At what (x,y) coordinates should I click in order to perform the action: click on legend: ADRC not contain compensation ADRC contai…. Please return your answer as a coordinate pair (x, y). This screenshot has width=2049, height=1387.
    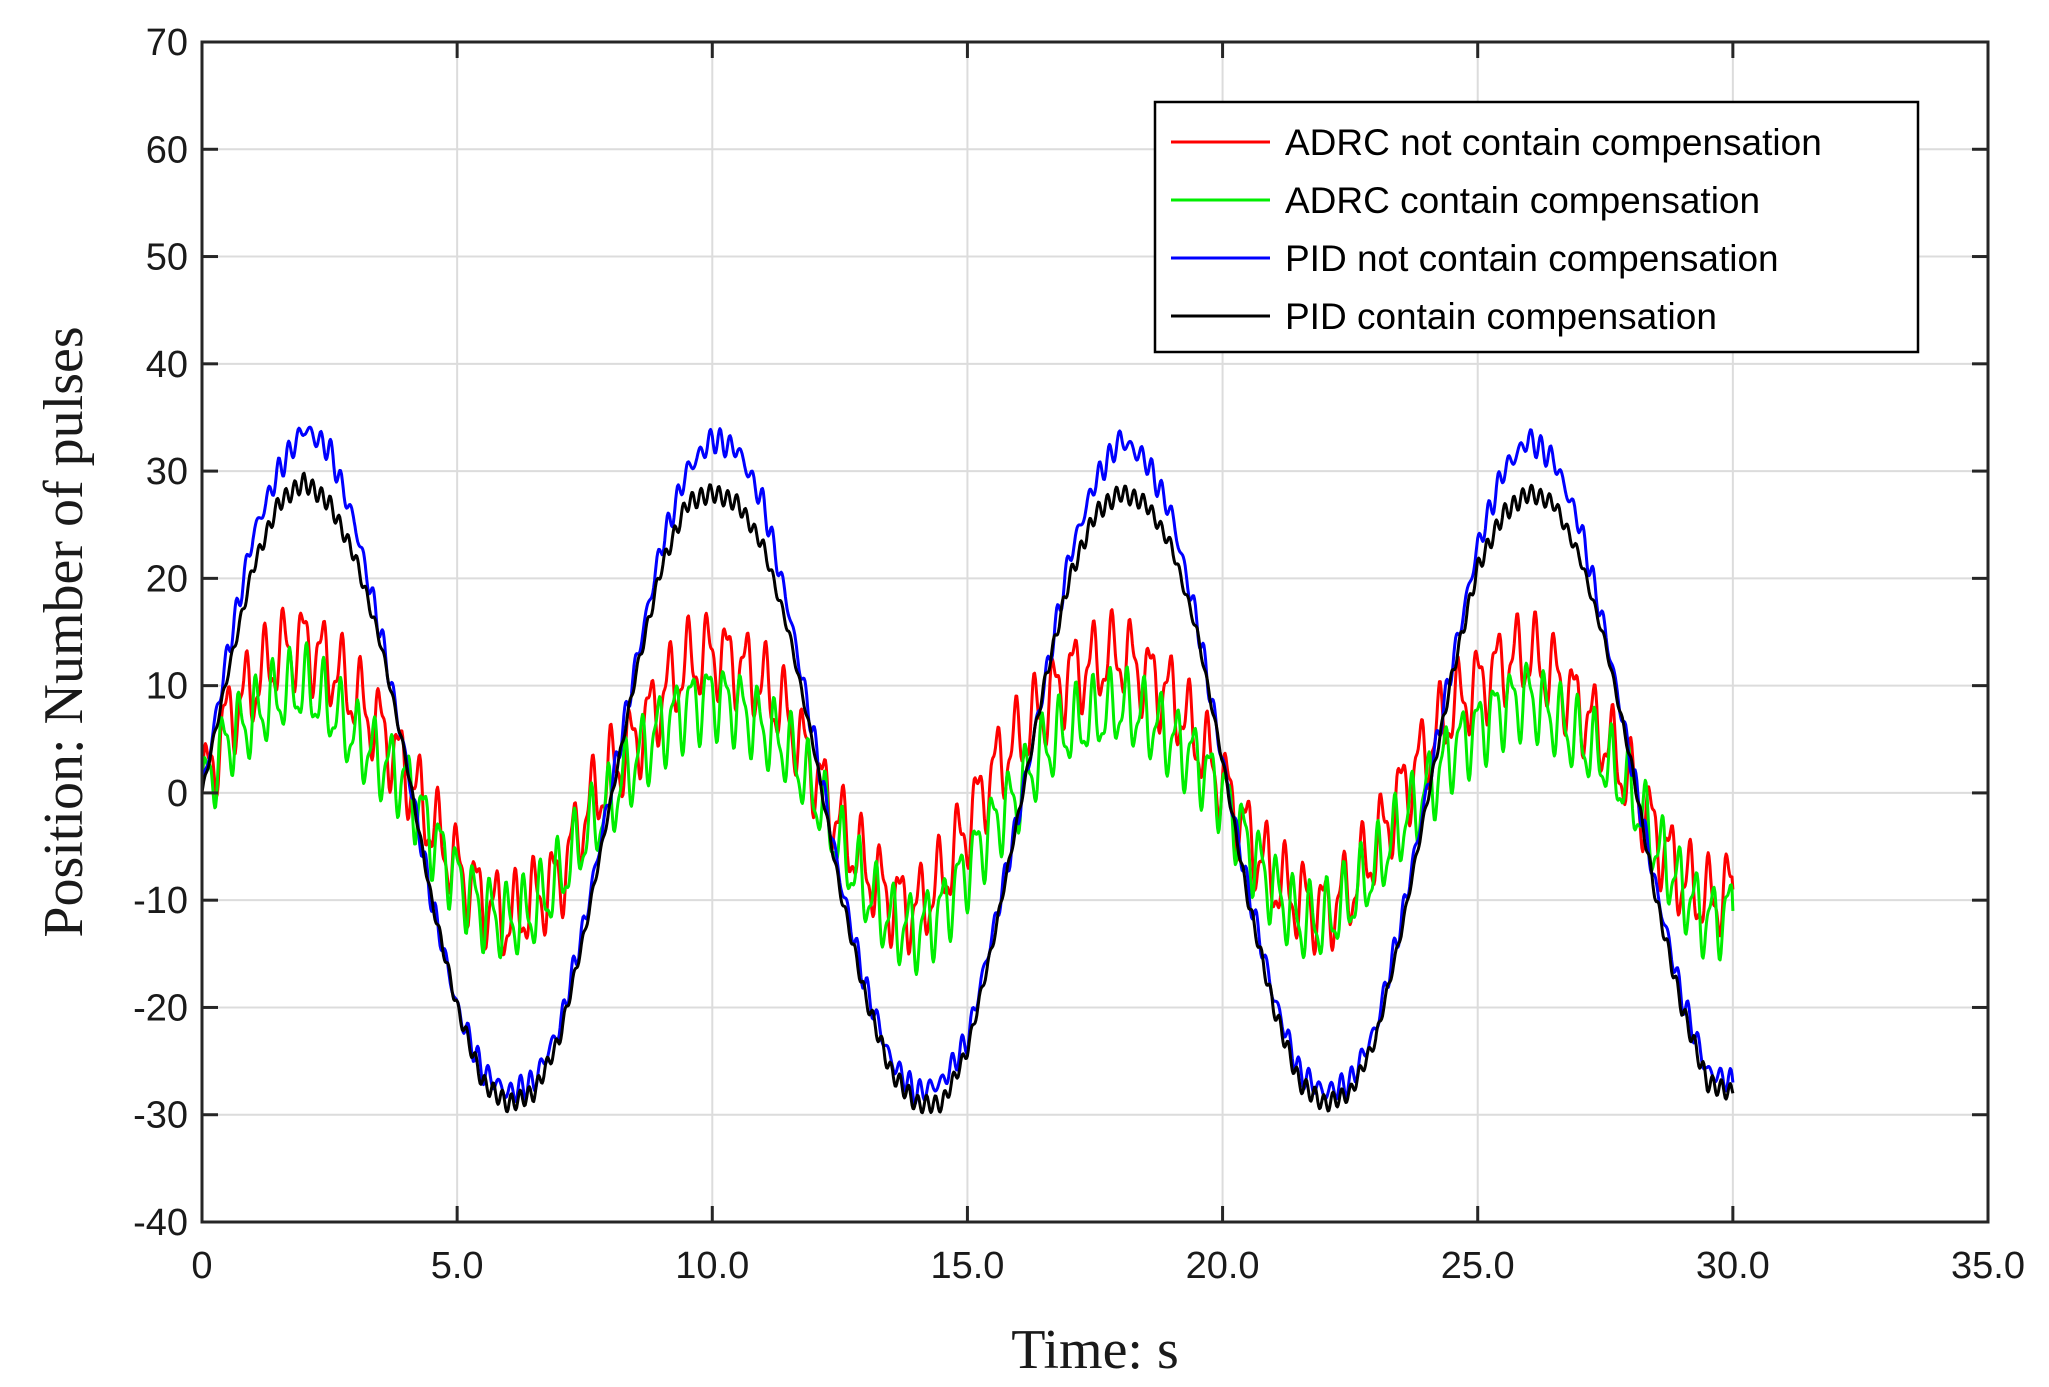
    Looking at the image, I should click on (1536, 227).